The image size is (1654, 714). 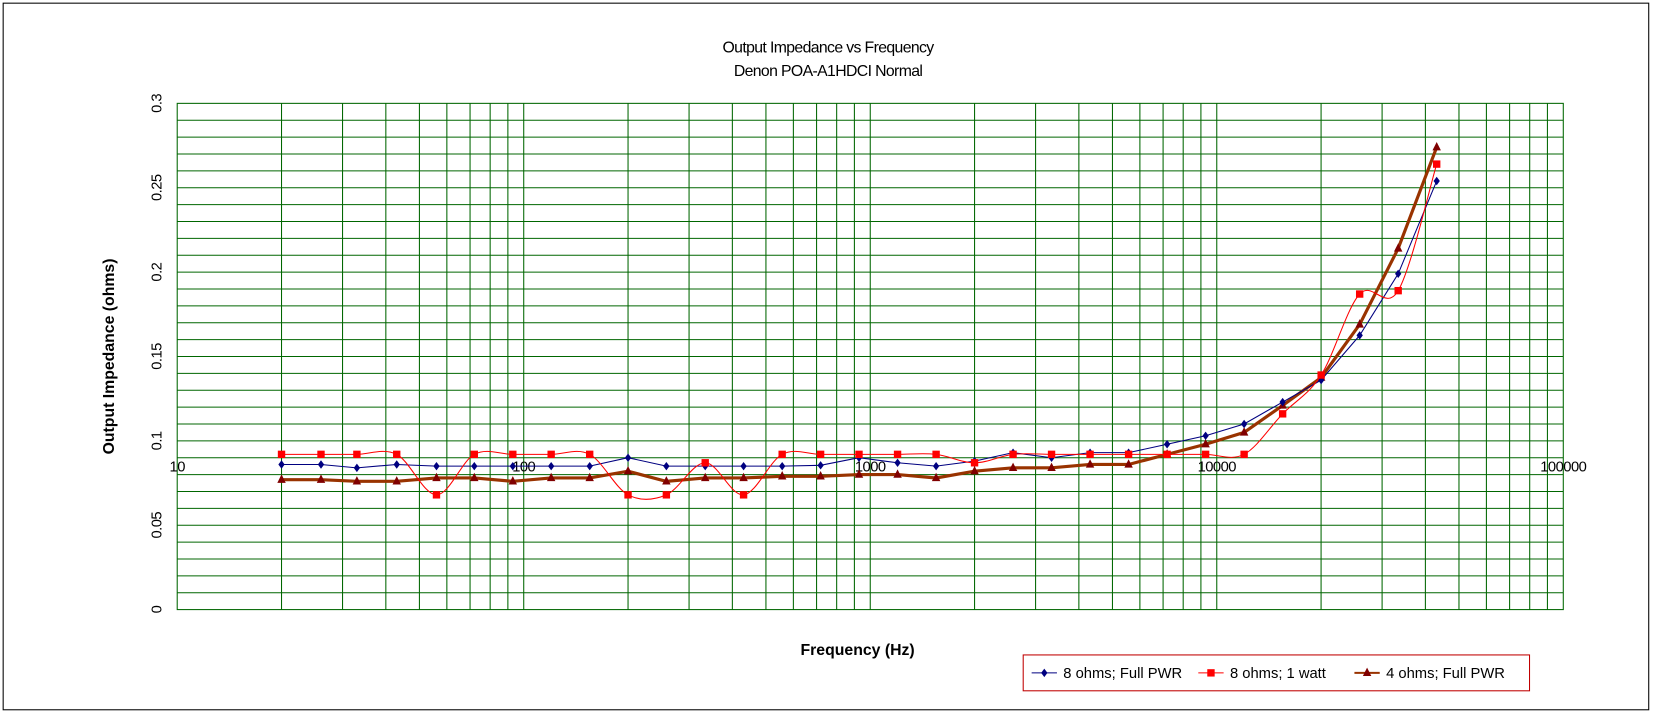 I want to click on legend-box, so click(x=1276, y=673).